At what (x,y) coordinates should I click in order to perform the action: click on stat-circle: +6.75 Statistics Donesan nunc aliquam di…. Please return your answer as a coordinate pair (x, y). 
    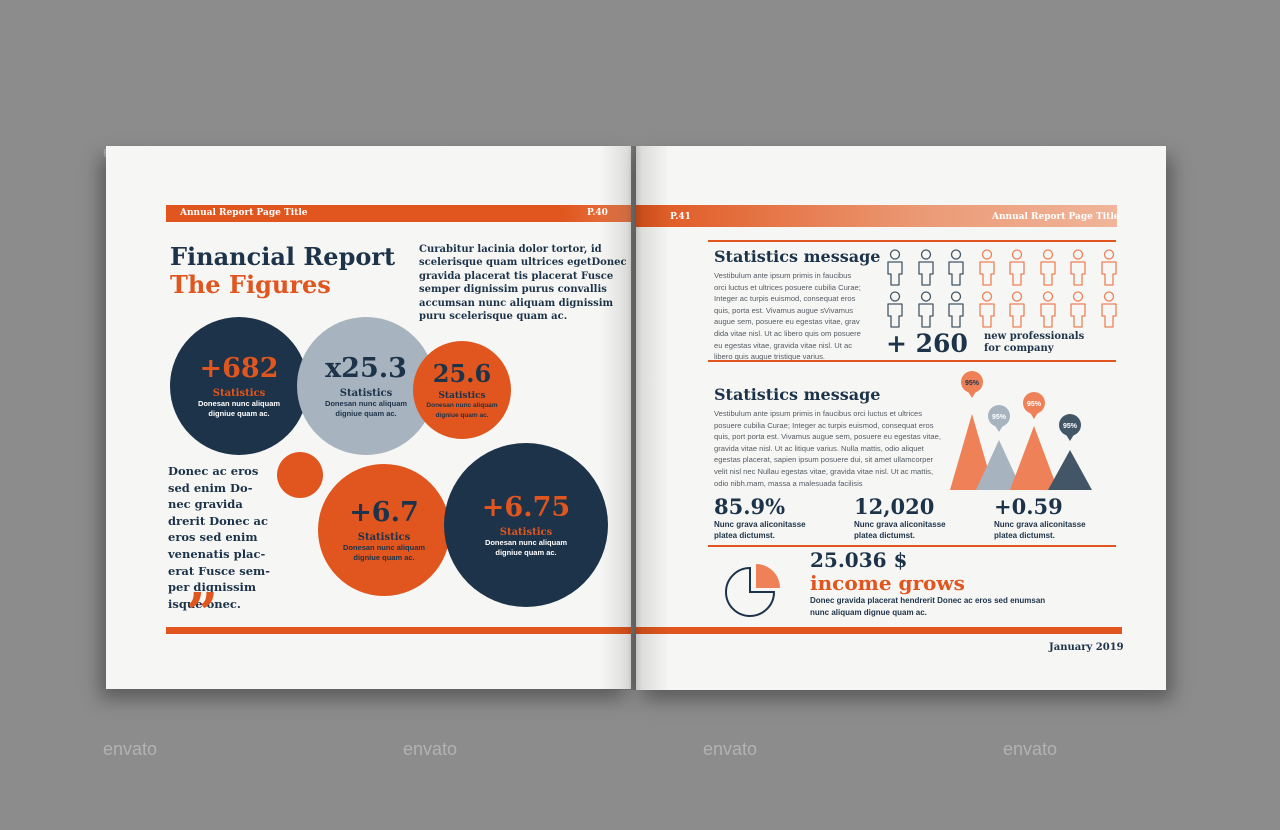
    Looking at the image, I should click on (526, 525).